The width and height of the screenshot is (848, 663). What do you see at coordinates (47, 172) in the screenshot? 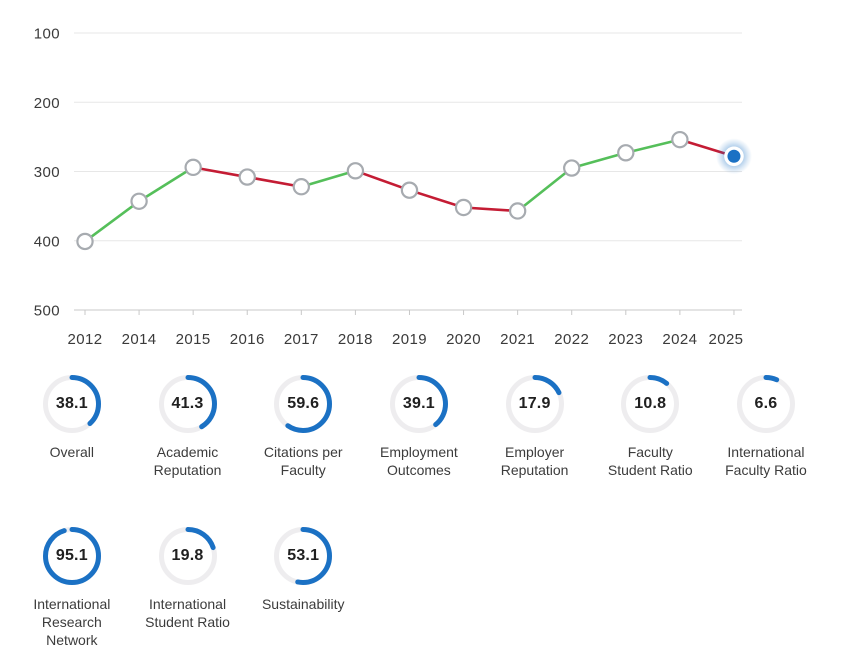
I see `y-tick-label: 300` at bounding box center [47, 172].